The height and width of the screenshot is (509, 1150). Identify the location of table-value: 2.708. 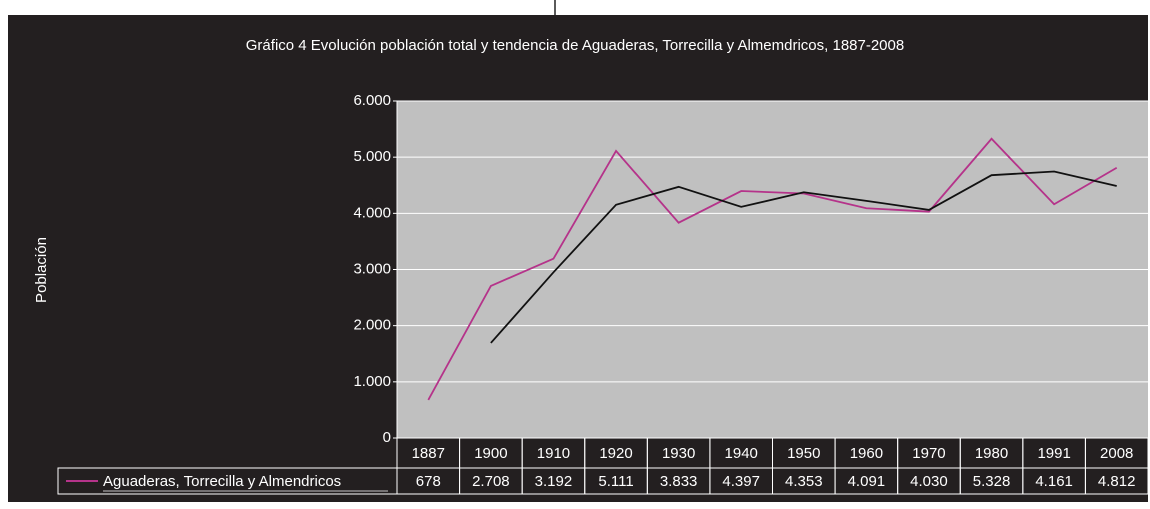
(491, 481).